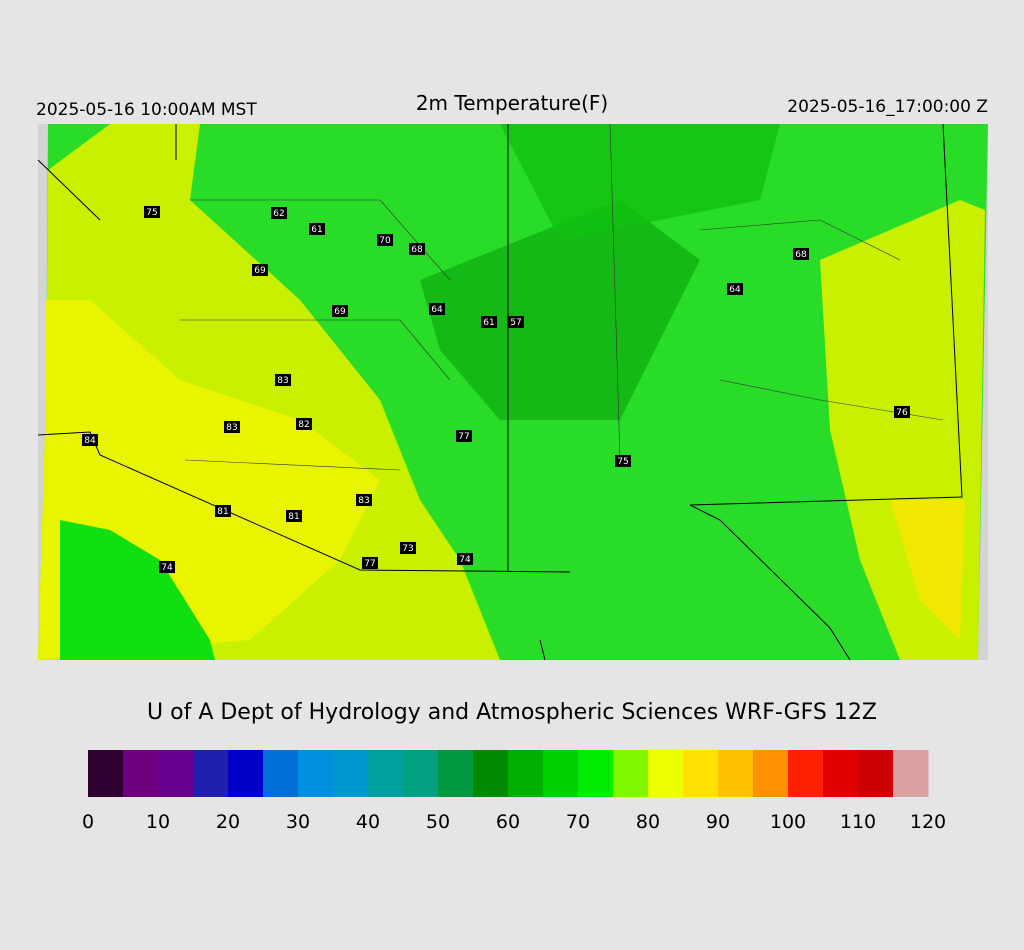  I want to click on colorbar-tick-label: 40, so click(368, 822).